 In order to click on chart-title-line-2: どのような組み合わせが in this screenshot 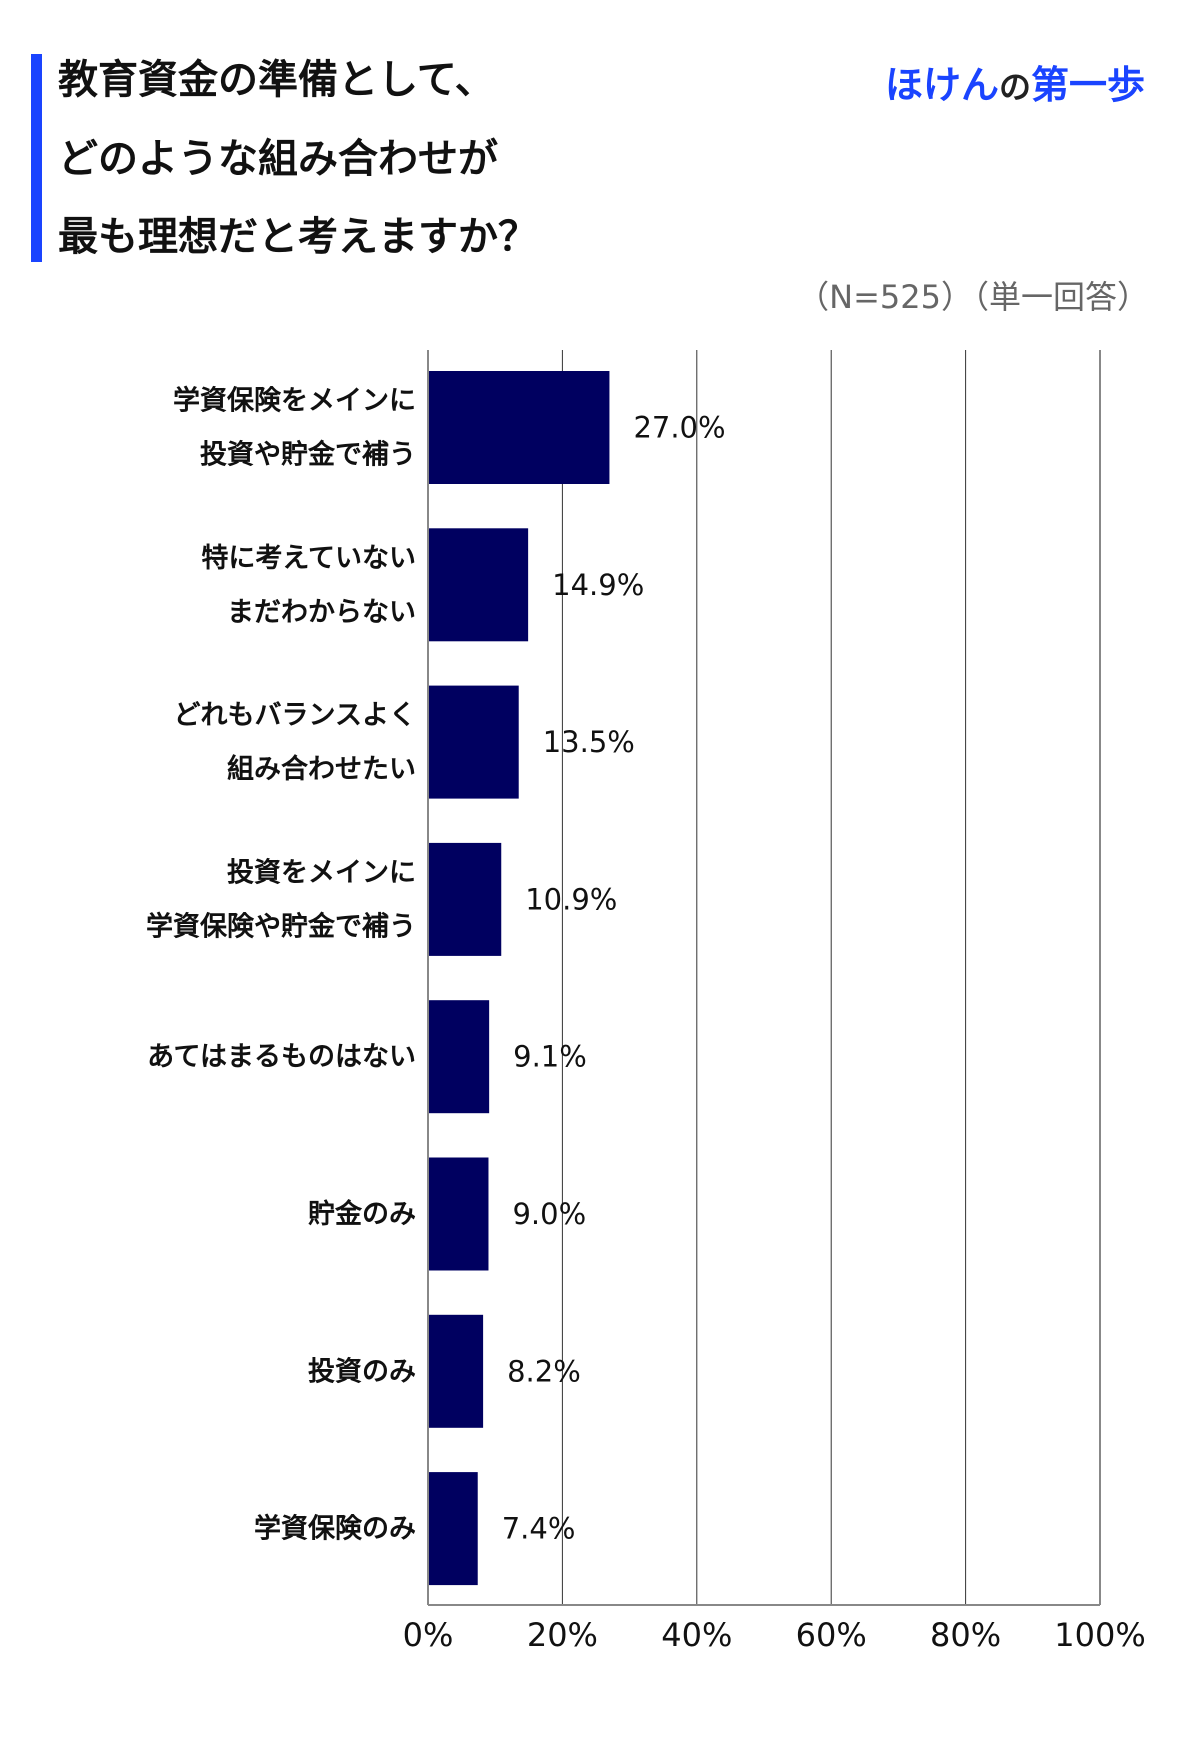, I will do `click(278, 159)`.